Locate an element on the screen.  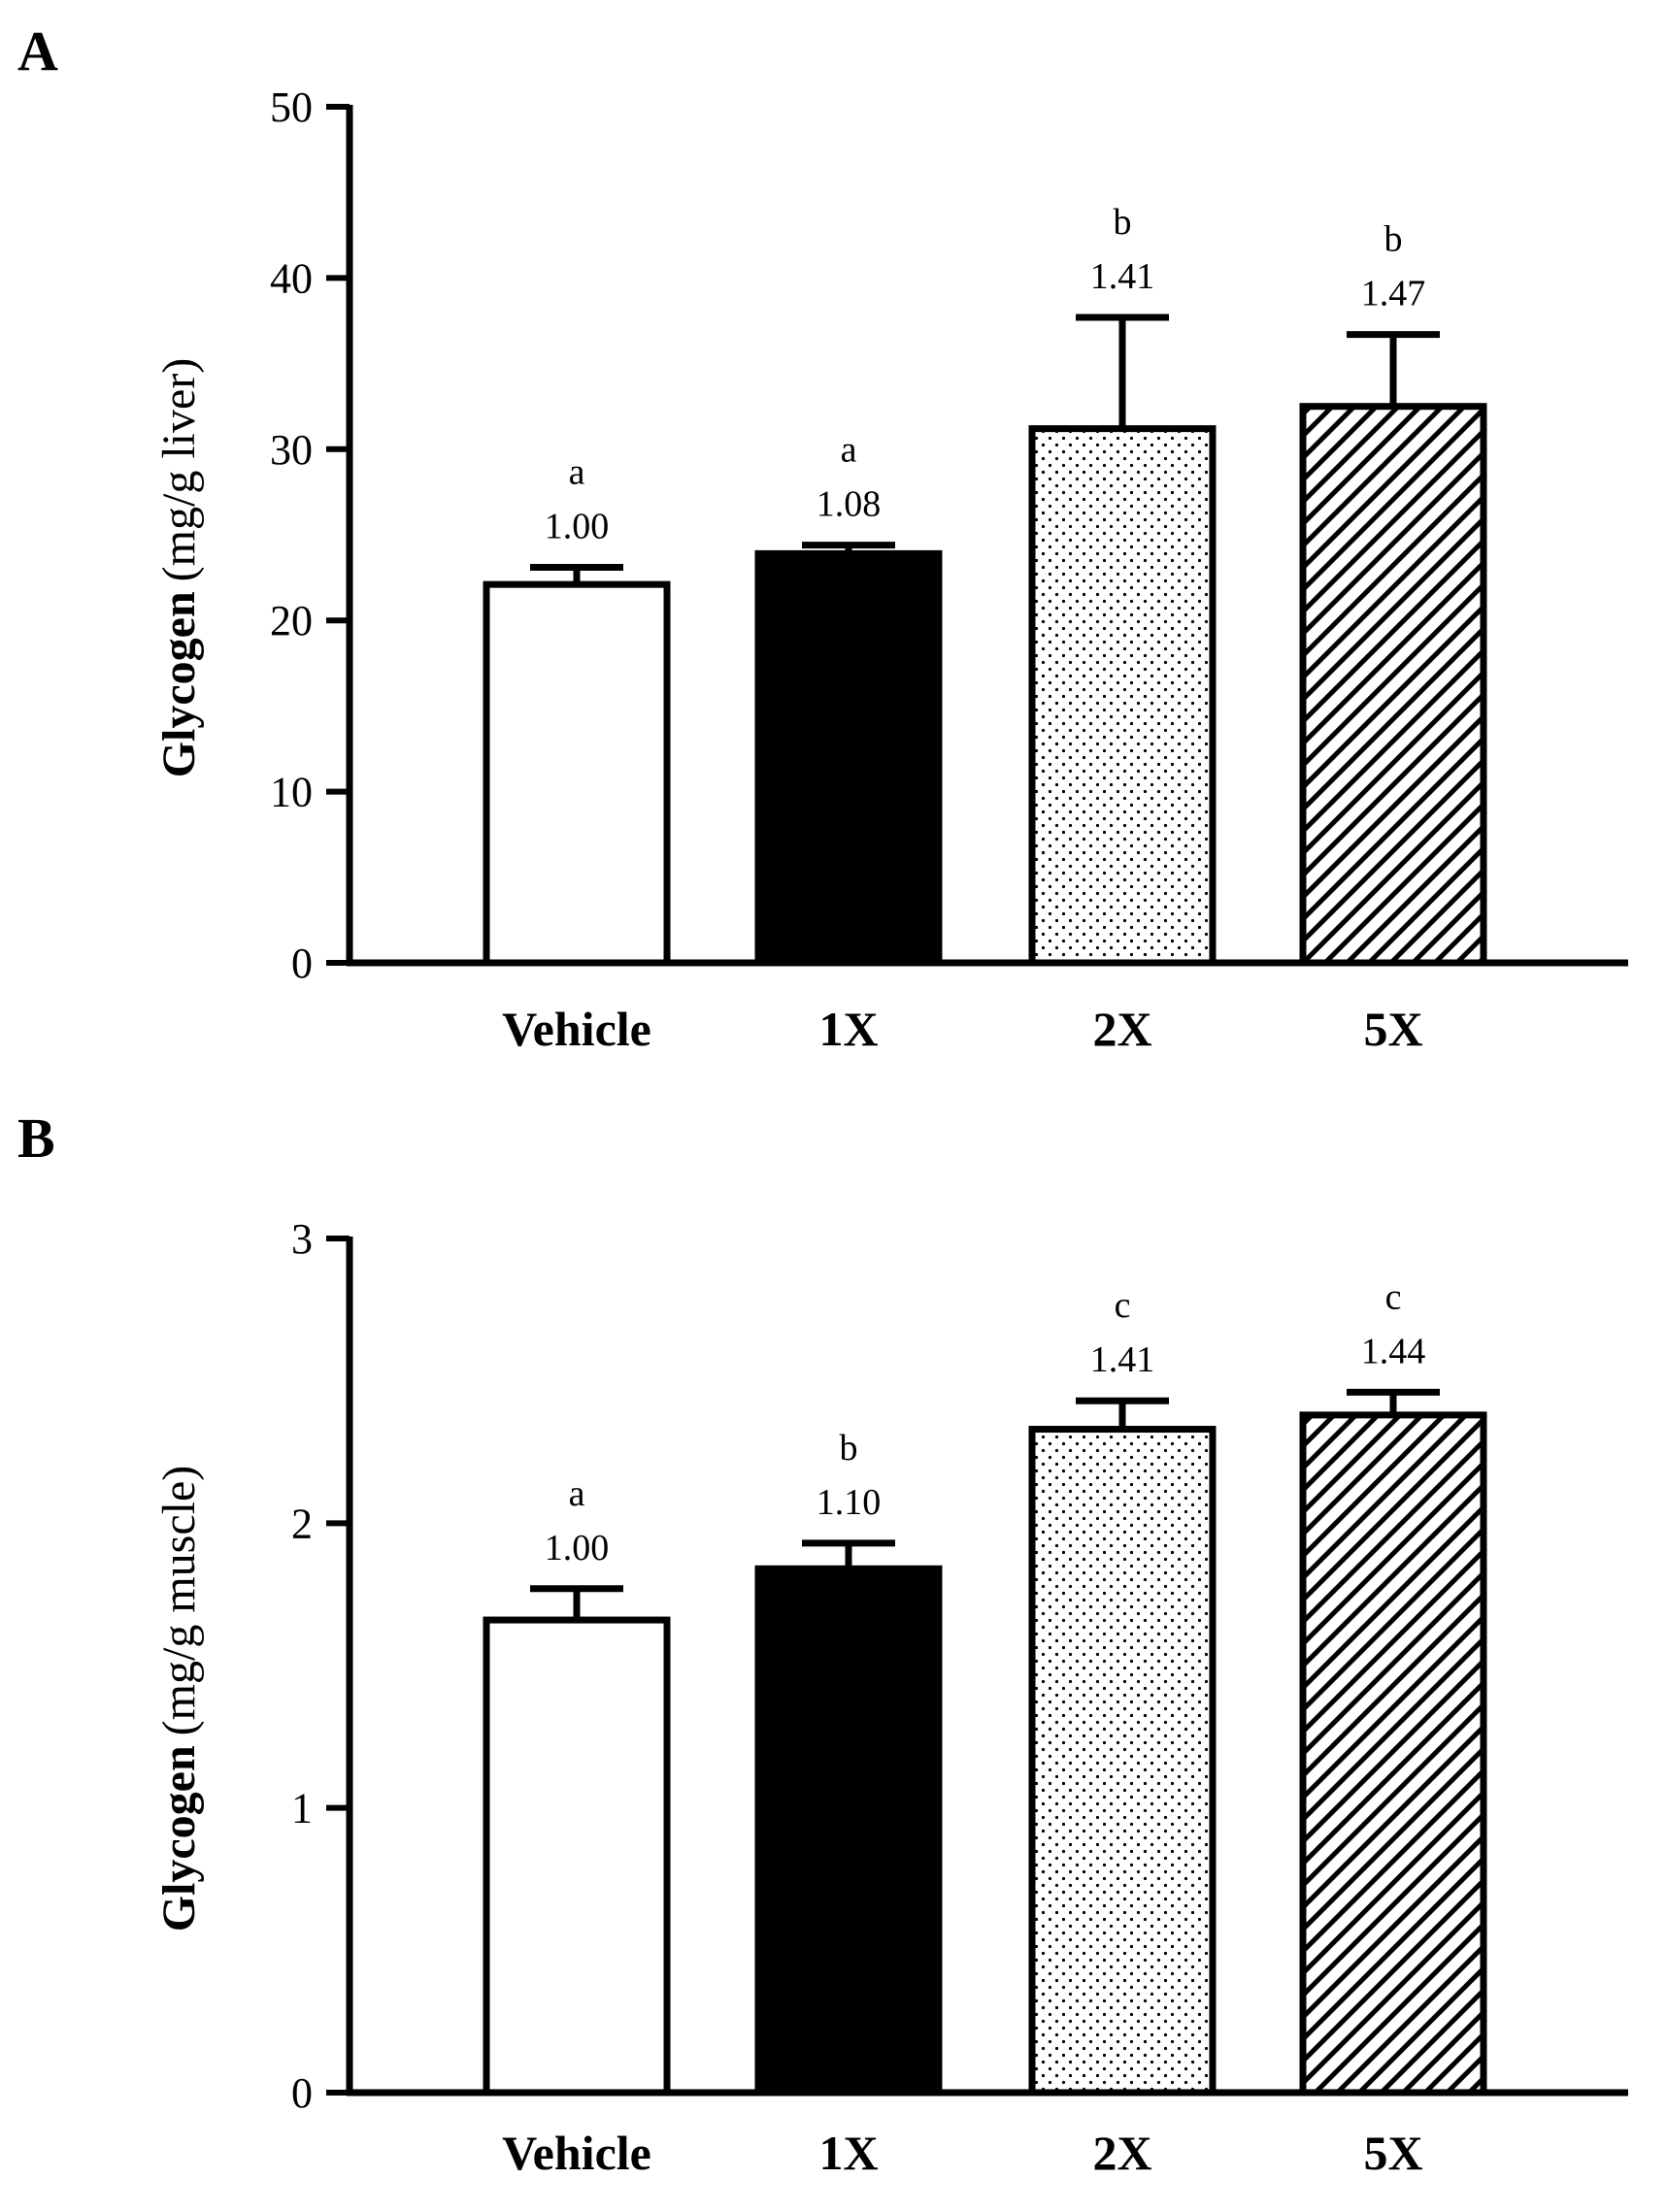
y-tick-label-a-0: 0 is located at coordinates (302, 963).